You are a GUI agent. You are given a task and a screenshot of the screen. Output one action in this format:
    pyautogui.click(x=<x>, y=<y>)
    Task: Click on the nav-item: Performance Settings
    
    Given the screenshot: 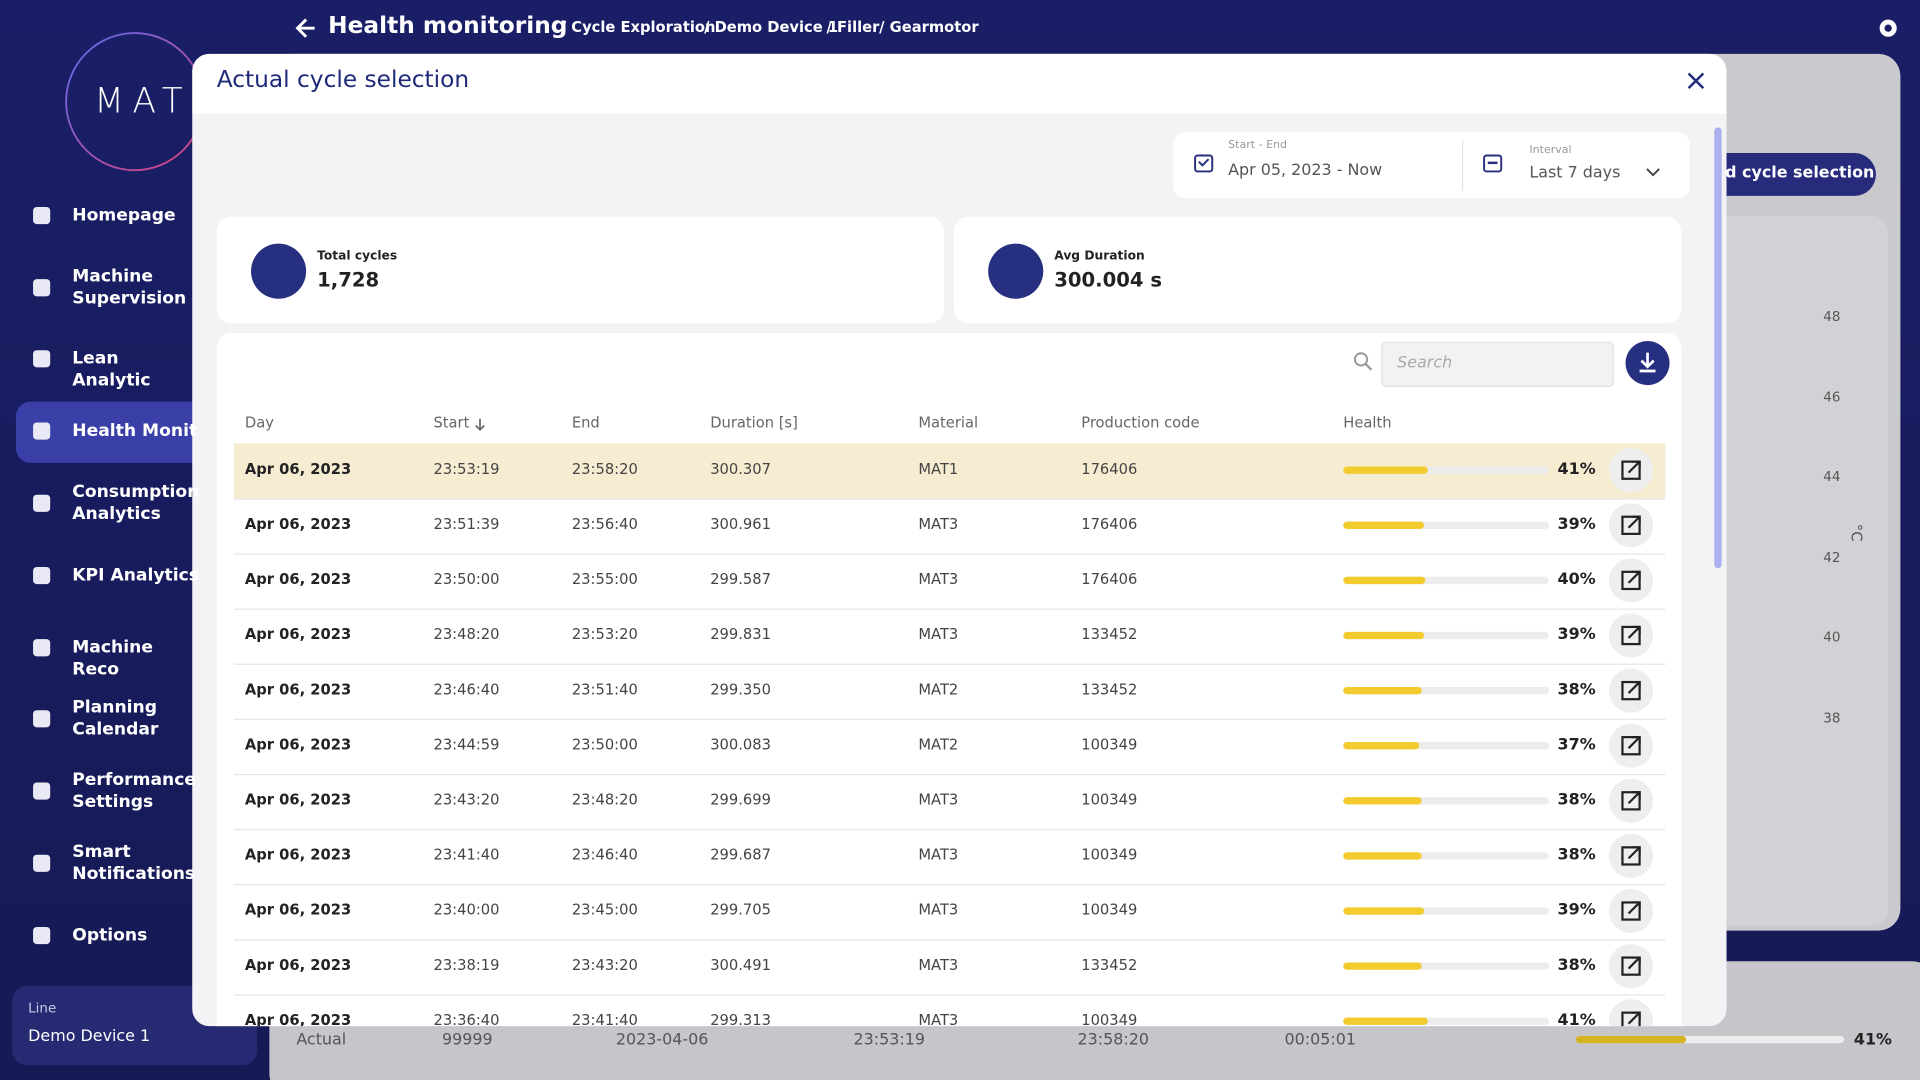 What is the action you would take?
    pyautogui.click(x=134, y=791)
    